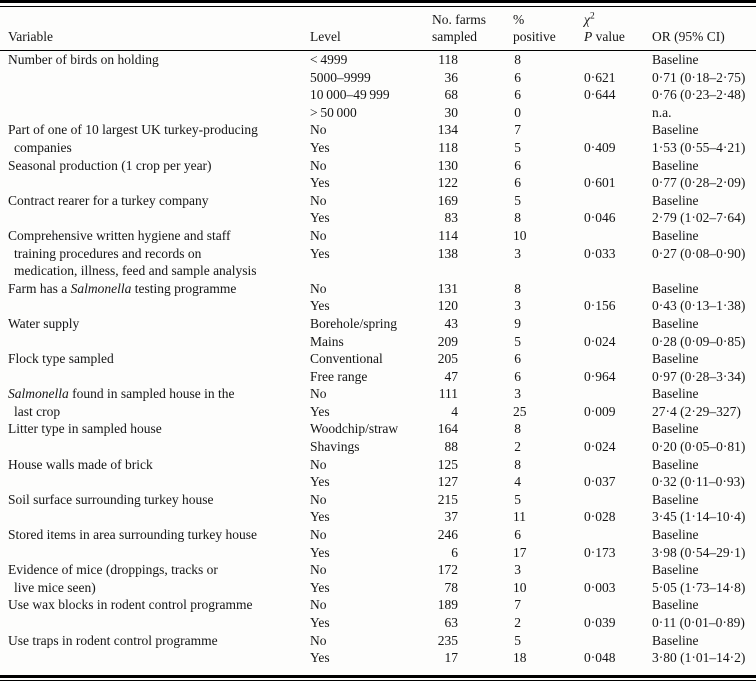 The width and height of the screenshot is (756, 681). Describe the element at coordinates (108, 200) in the screenshot. I see `text-segment: Contract rearer for a turkey company` at that location.